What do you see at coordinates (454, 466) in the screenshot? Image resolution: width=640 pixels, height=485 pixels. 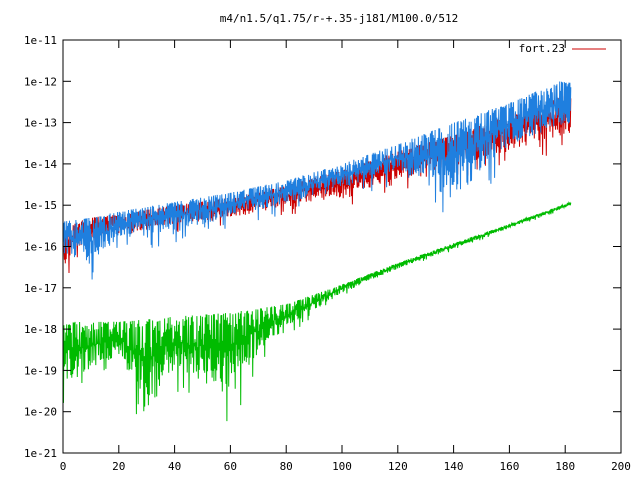 I see `x-tick-label: 140` at bounding box center [454, 466].